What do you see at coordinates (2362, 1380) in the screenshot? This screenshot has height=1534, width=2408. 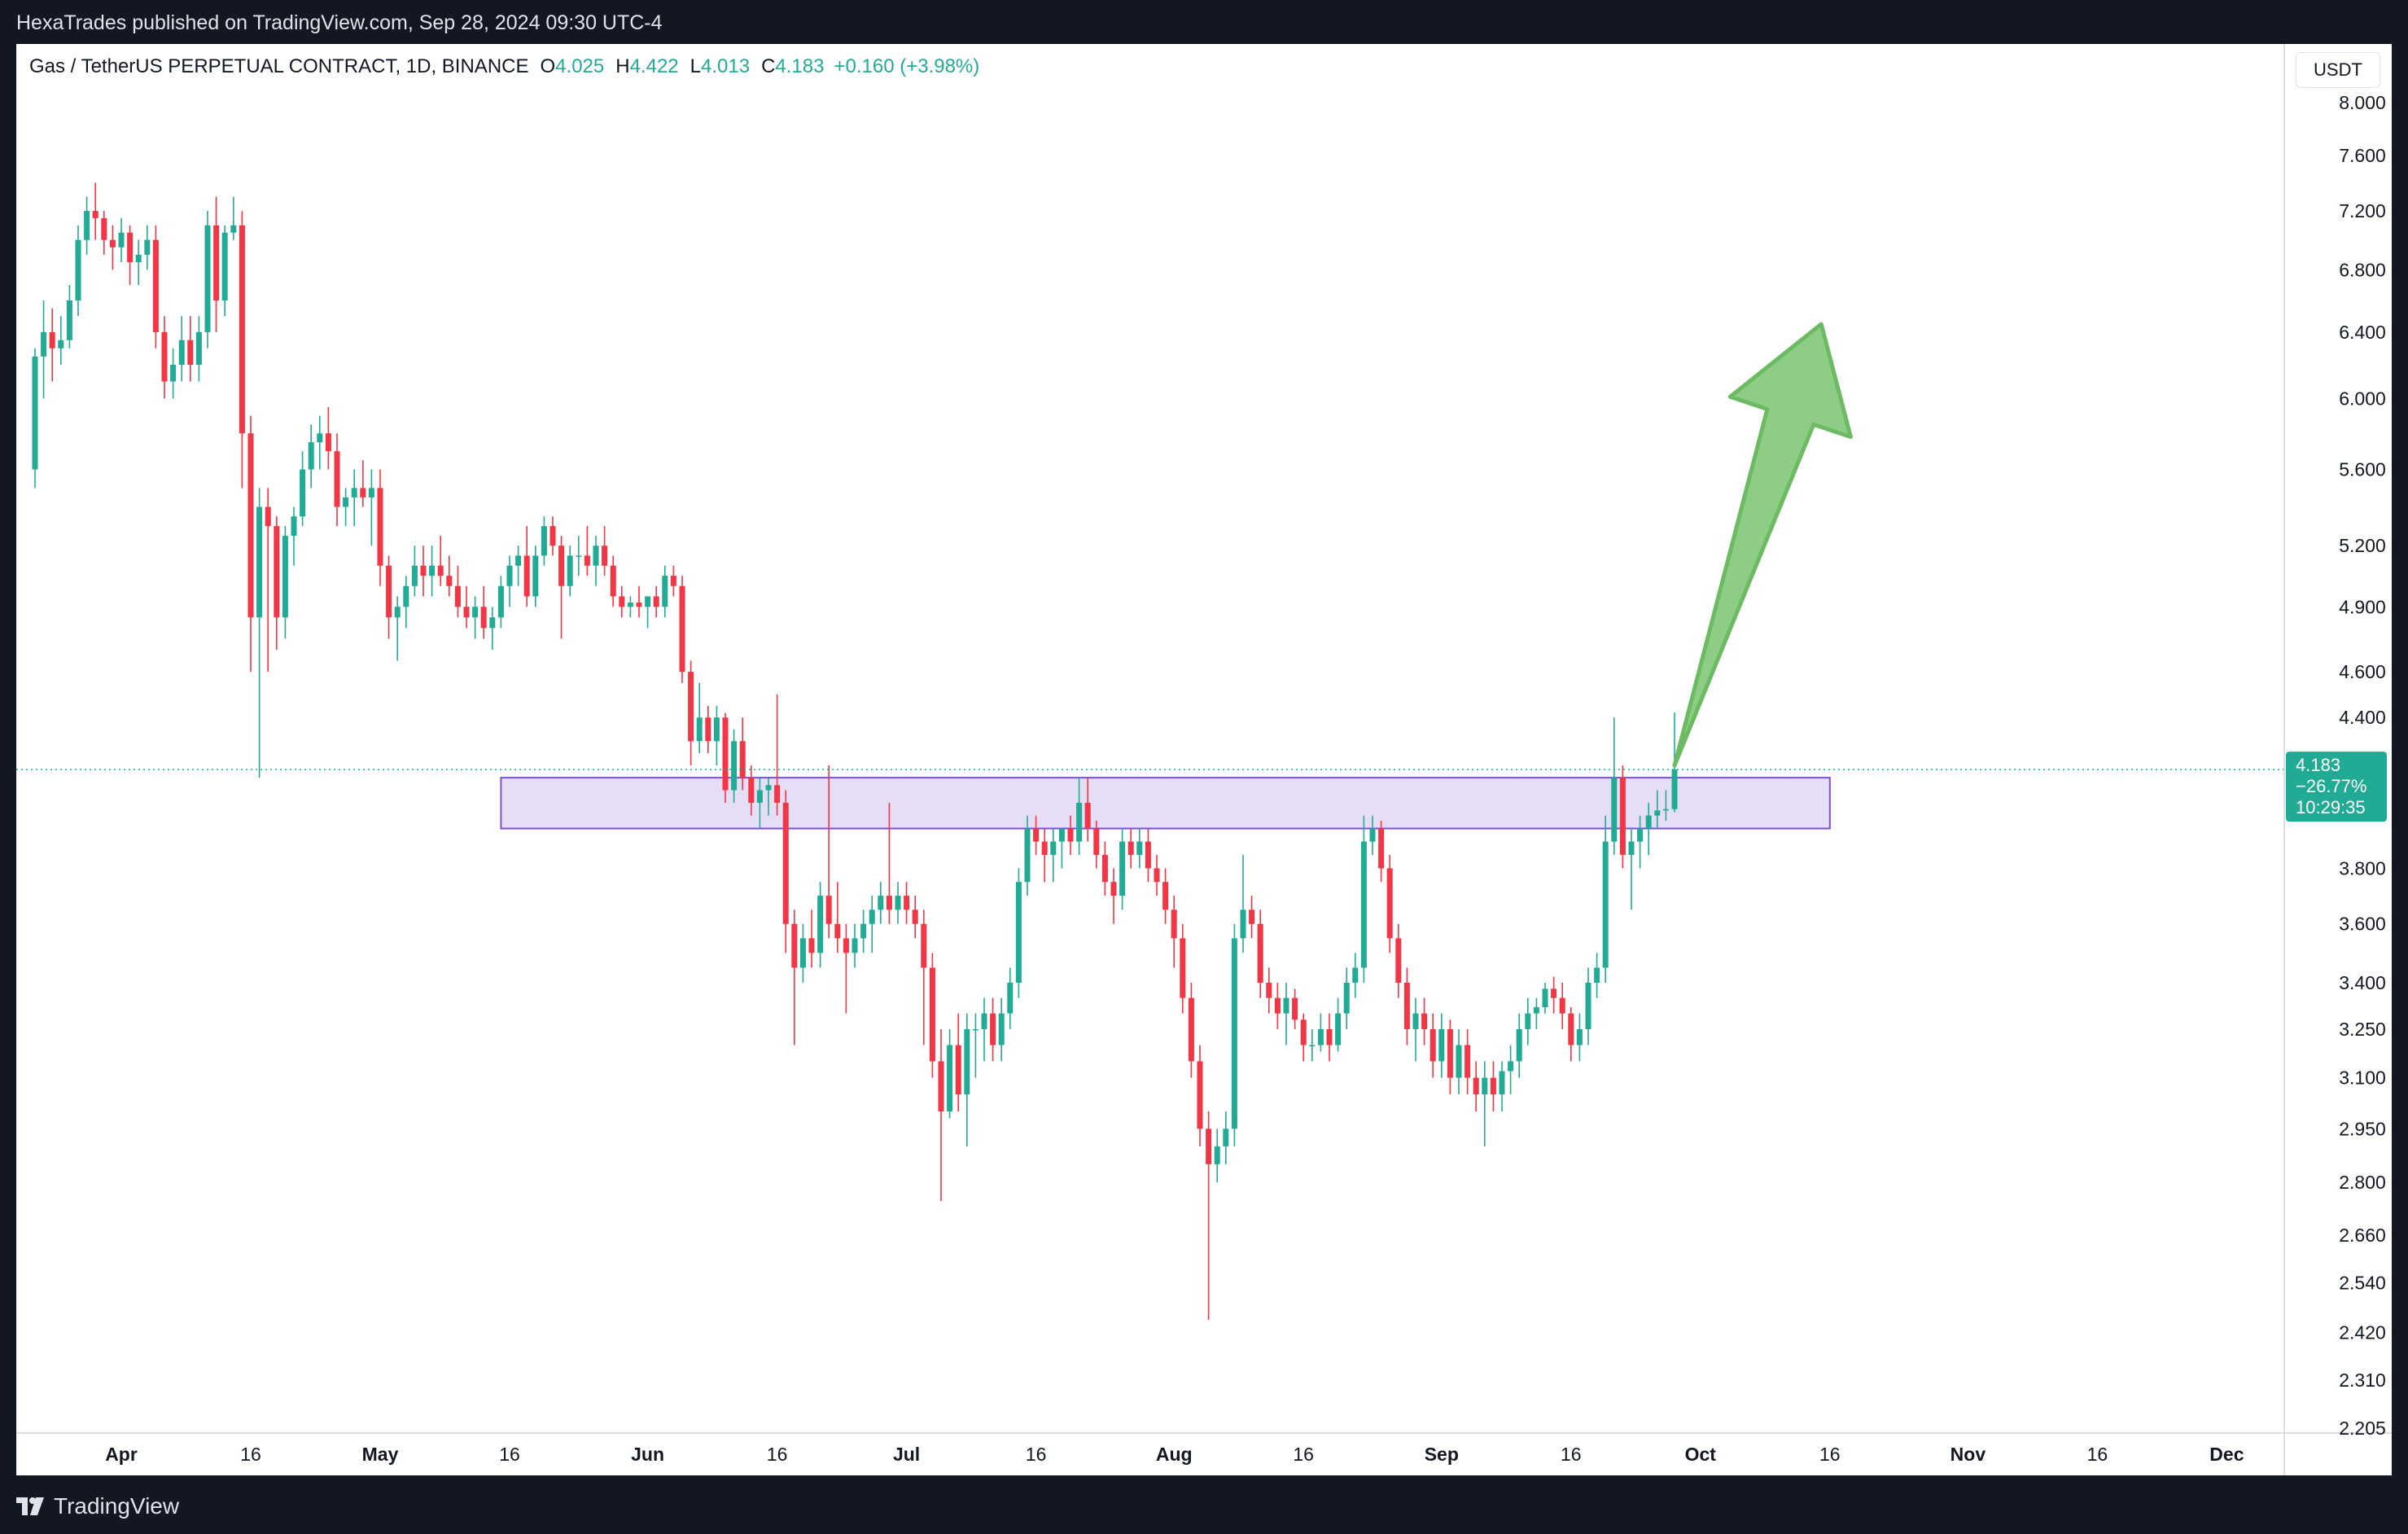 I see `y-tick-label: 2.310` at bounding box center [2362, 1380].